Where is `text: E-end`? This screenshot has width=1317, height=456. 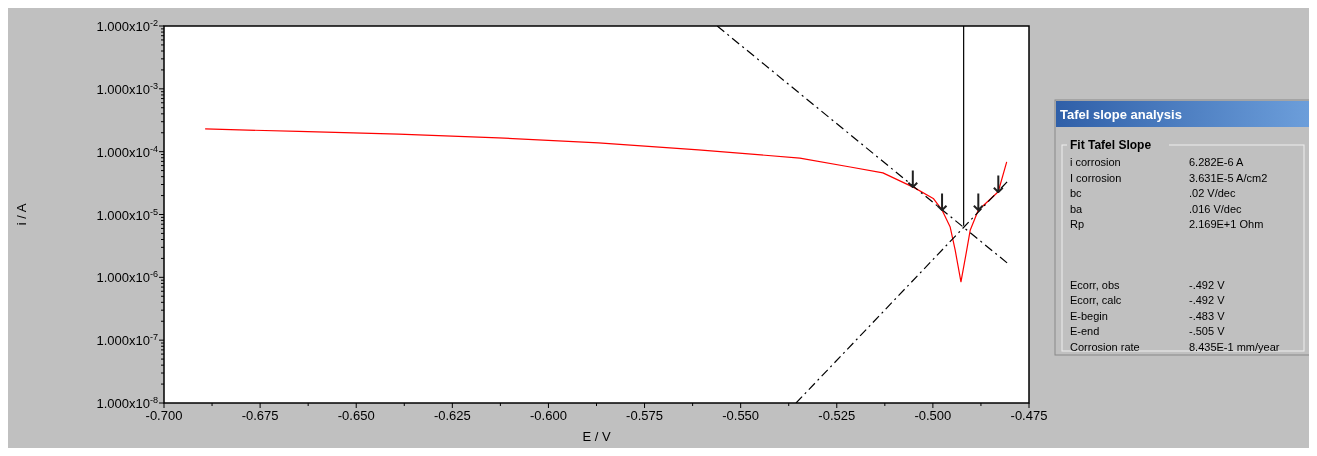
text: E-end is located at coordinates (1085, 331).